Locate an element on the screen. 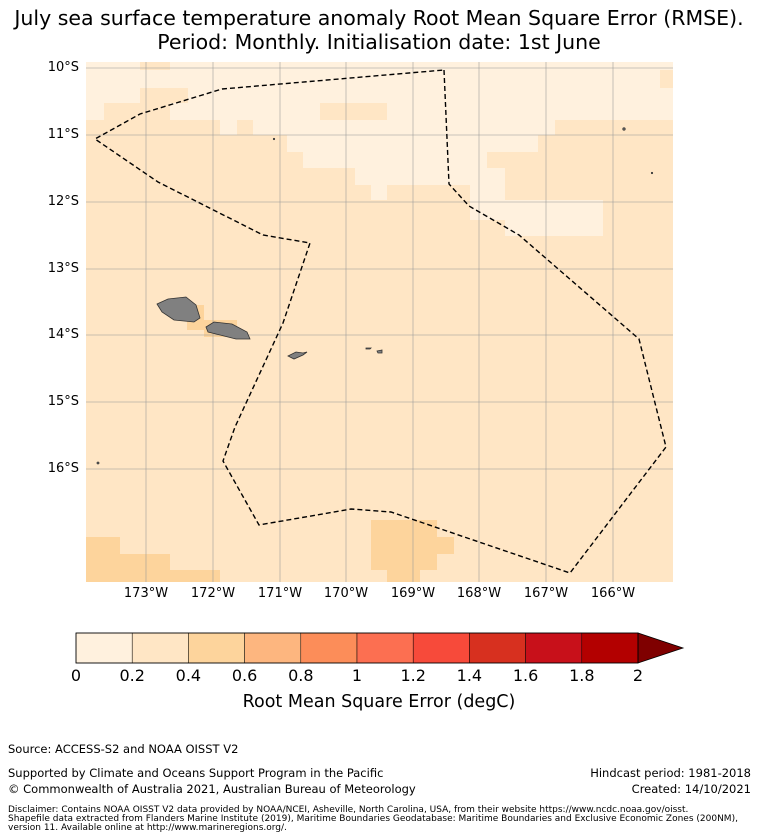 This screenshot has height=839, width=758. lon-label: 169°W is located at coordinates (413, 593).